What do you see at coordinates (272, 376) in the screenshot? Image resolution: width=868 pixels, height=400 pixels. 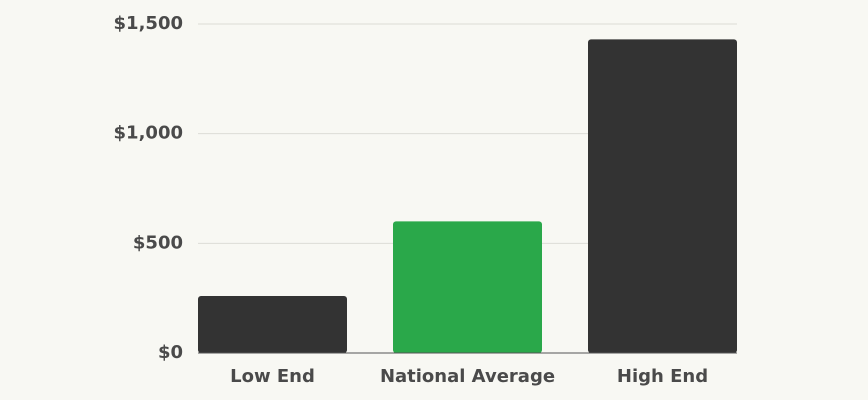 I see `x-tick-label: Low End` at bounding box center [272, 376].